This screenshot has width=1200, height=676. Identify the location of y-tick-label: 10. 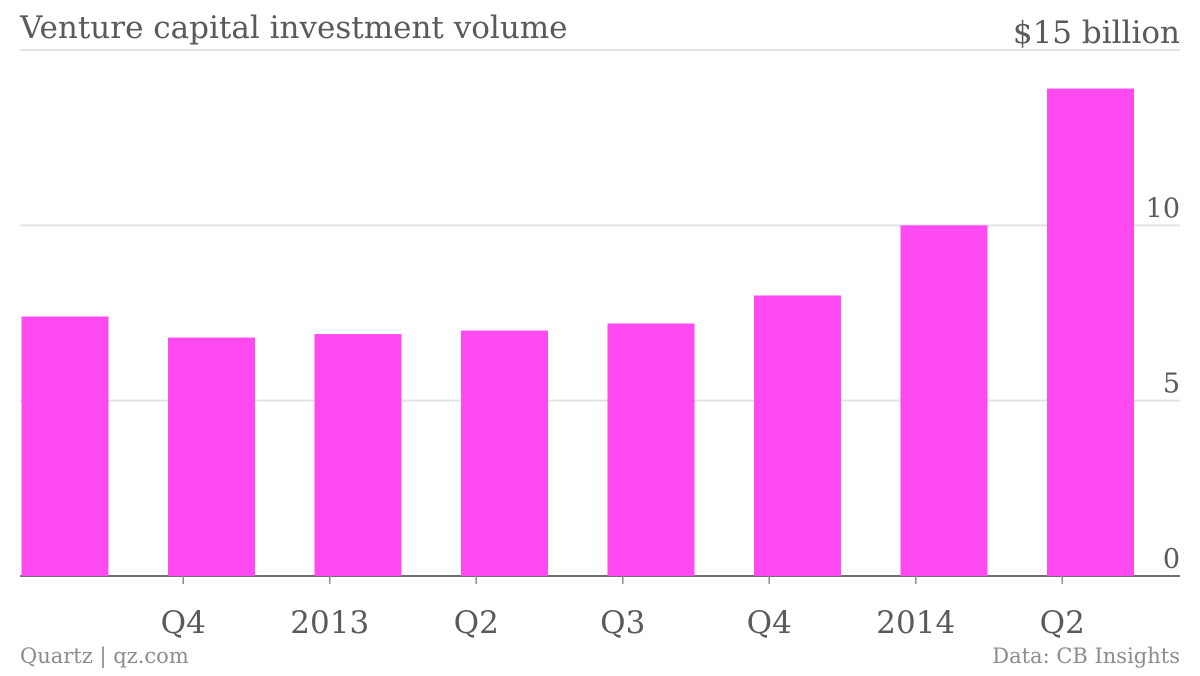
(1163, 208).